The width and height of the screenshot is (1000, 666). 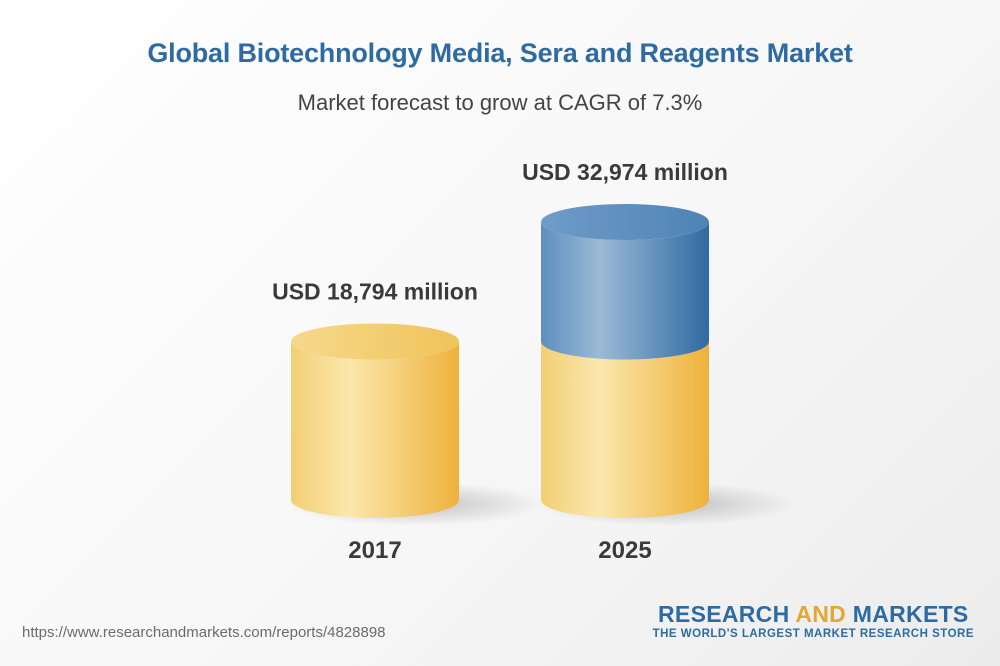 I want to click on chart-subtitle: Market forecast to grow at CAGR of 7.3%, so click(x=500, y=102).